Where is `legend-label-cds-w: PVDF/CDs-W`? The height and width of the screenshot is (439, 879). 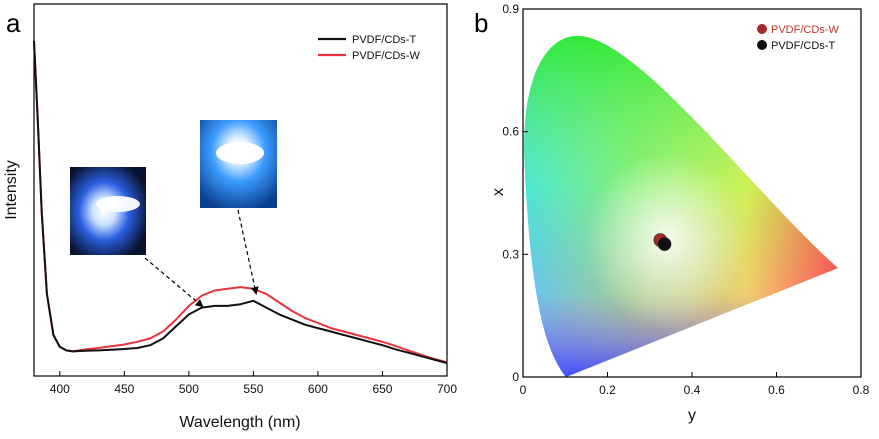 legend-label-cds-w: PVDF/CDs-W is located at coordinates (386, 56).